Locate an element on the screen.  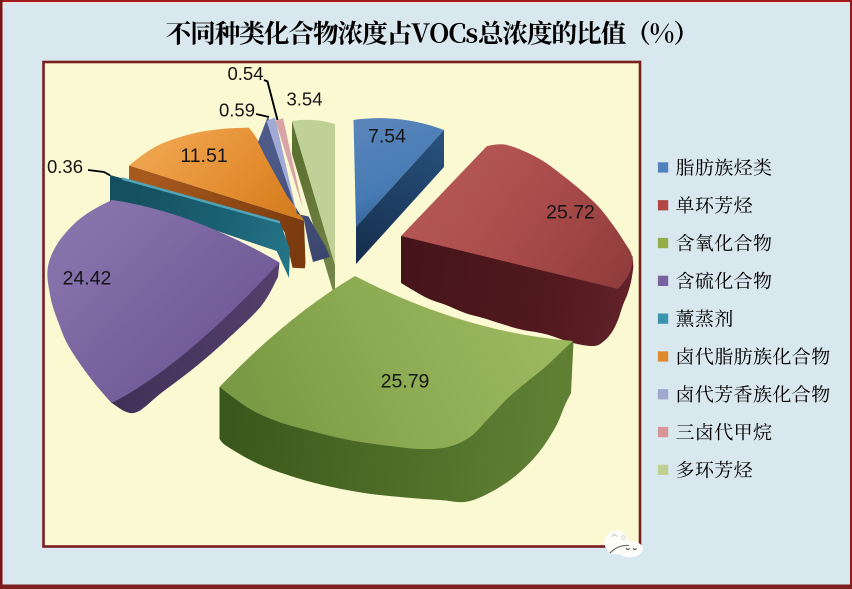
svg-text: 0.59 is located at coordinates (237, 110).